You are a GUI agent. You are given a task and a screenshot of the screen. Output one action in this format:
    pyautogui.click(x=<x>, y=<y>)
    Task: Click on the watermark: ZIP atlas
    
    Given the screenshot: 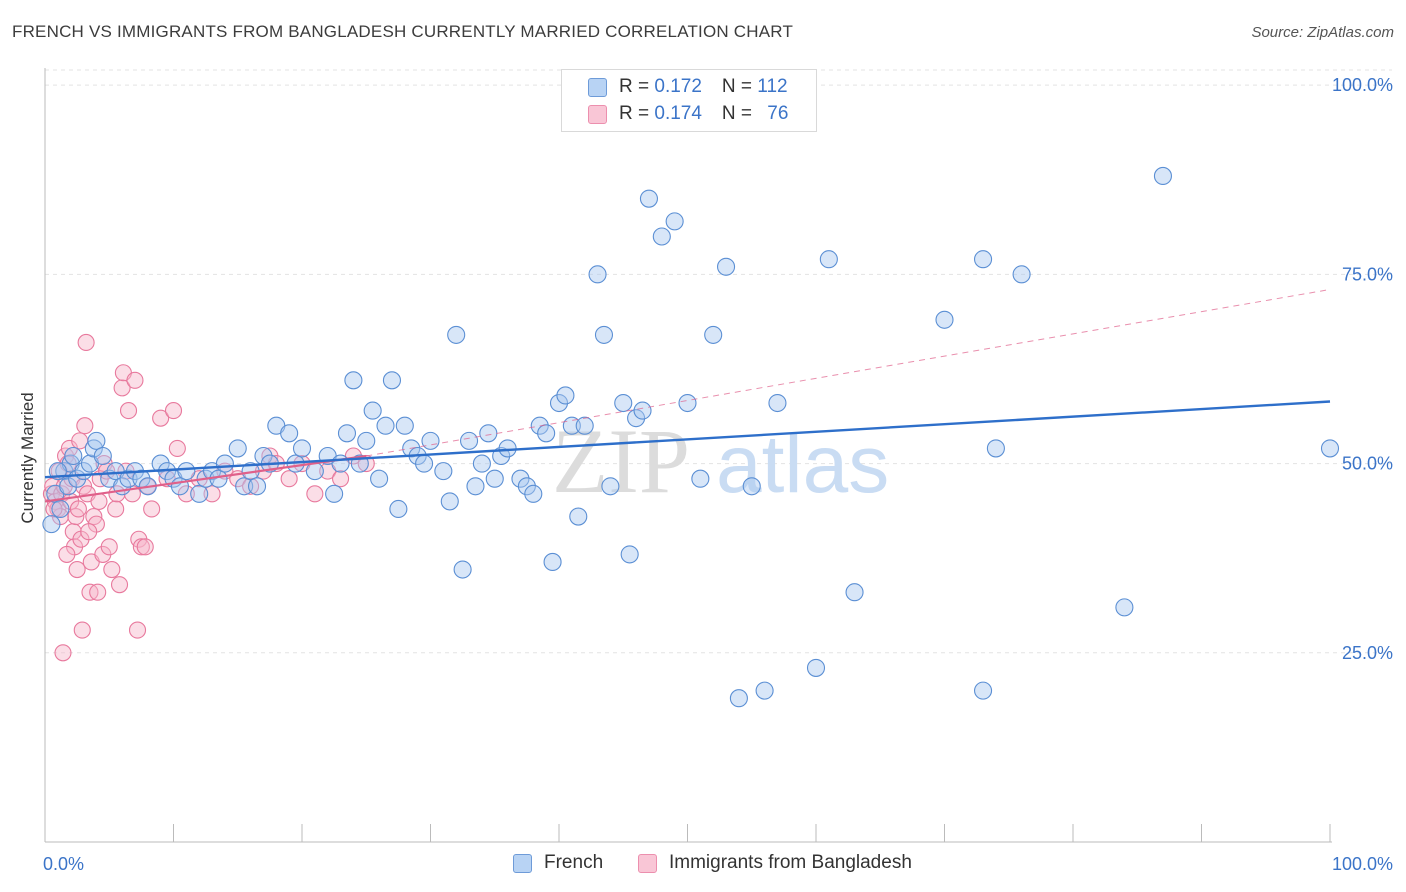 What is the action you would take?
    pyautogui.click(x=720, y=461)
    